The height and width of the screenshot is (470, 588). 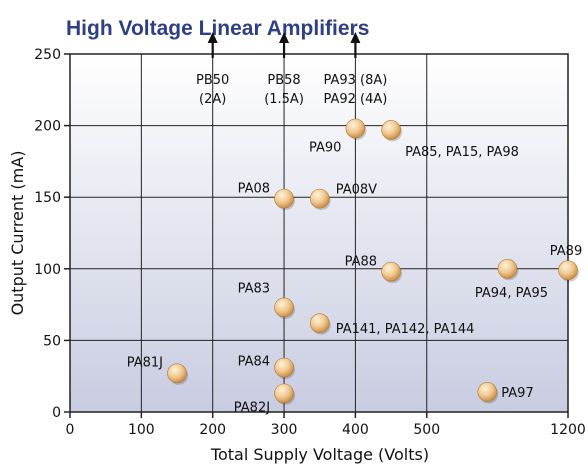 What do you see at coordinates (356, 190) in the screenshot?
I see `point-label: PA08V` at bounding box center [356, 190].